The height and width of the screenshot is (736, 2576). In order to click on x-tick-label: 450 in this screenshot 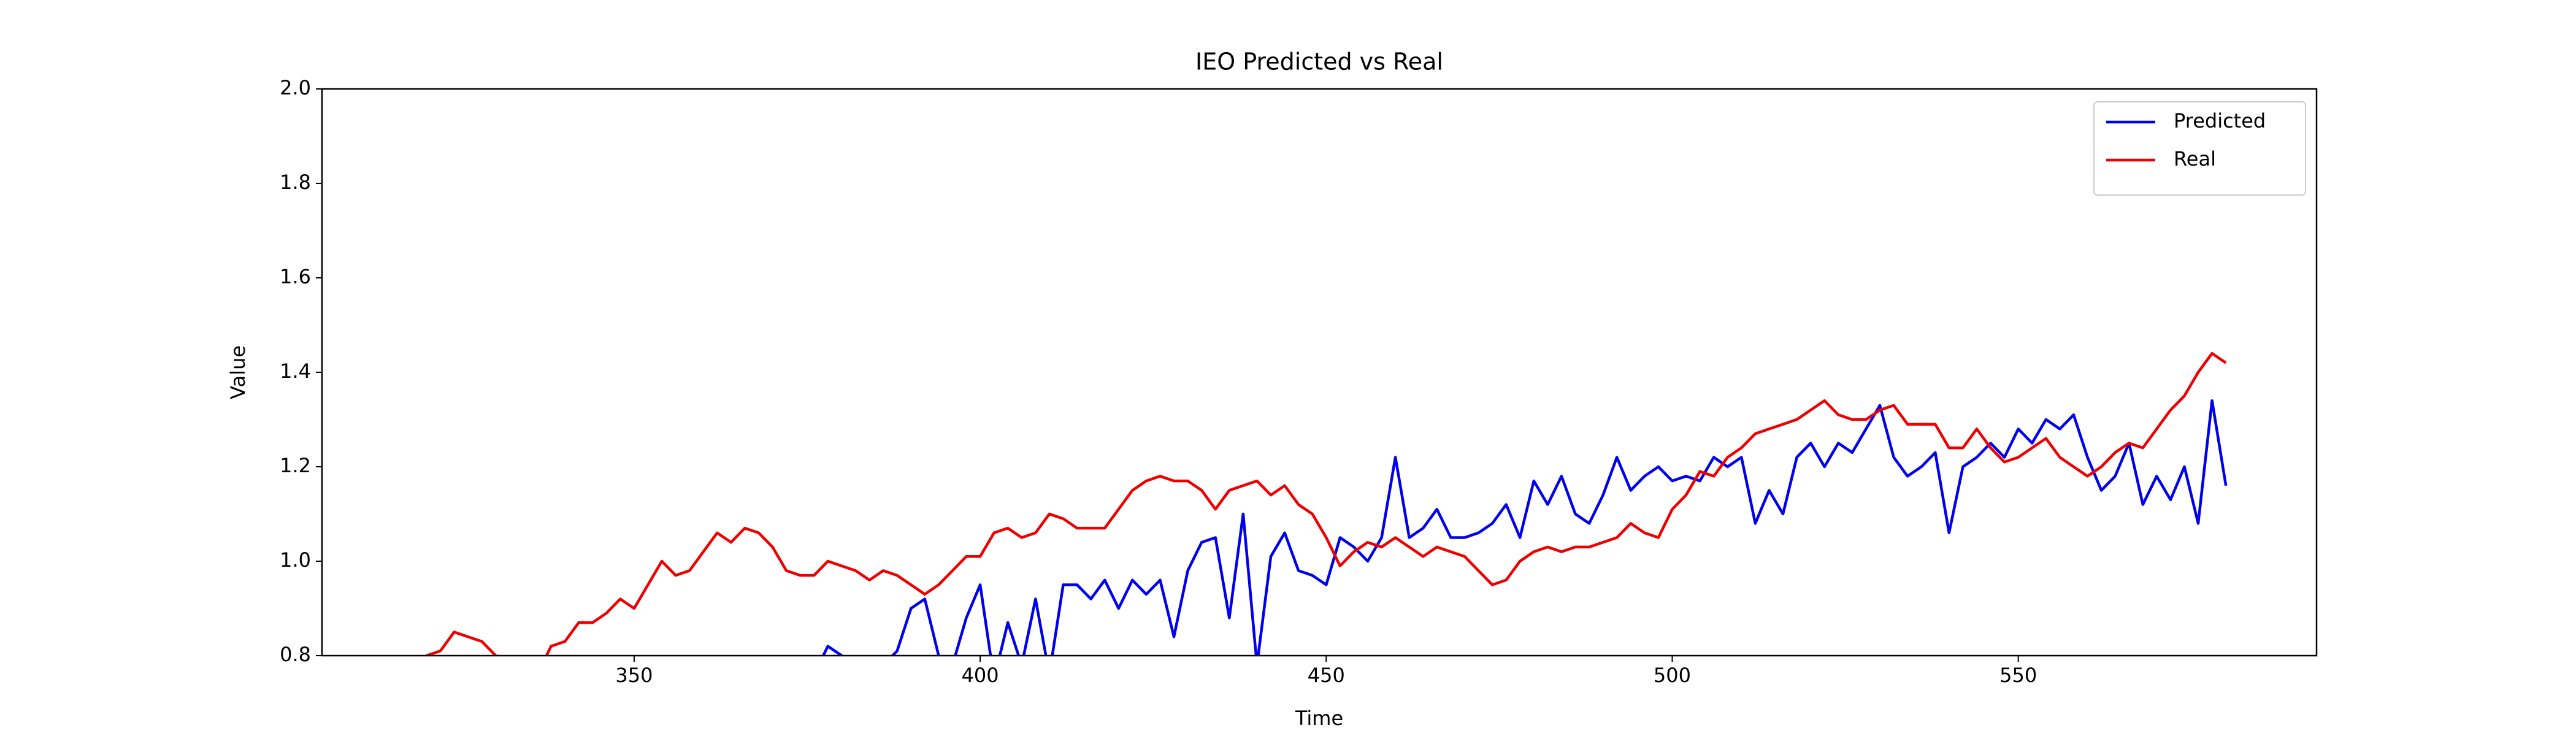, I will do `click(1326, 675)`.